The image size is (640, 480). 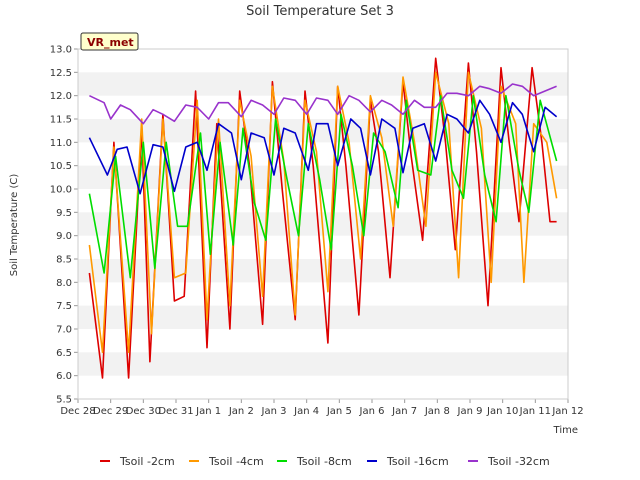 What do you see at coordinates (61, 143) in the screenshot?
I see `y-tick-label: 11.0` at bounding box center [61, 143].